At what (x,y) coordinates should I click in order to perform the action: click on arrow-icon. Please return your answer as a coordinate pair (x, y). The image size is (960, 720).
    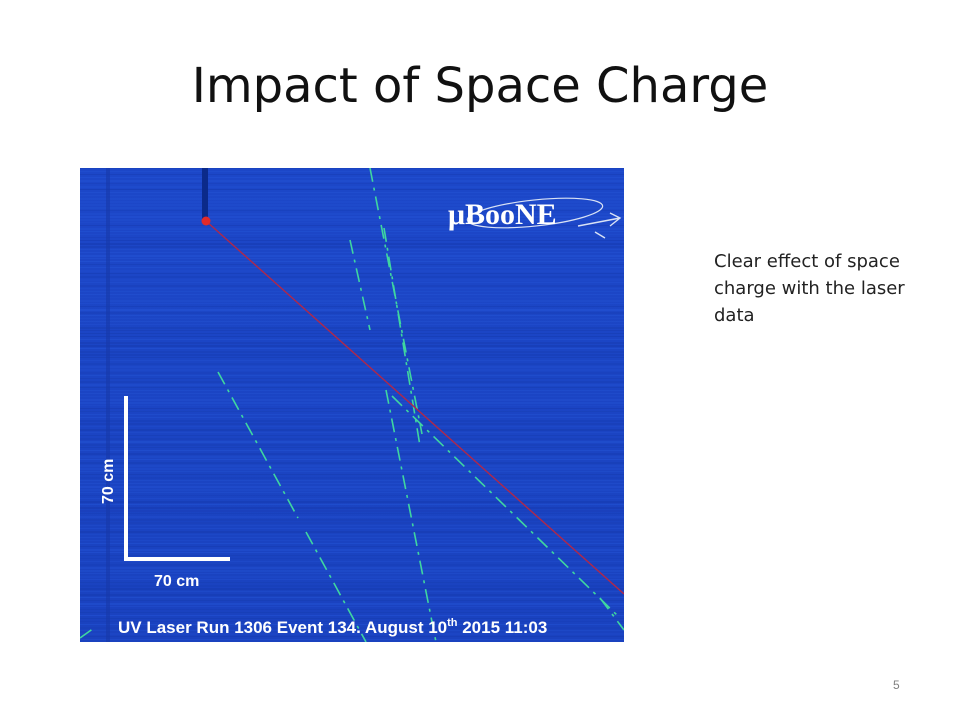
    Looking at the image, I should click on (599, 225).